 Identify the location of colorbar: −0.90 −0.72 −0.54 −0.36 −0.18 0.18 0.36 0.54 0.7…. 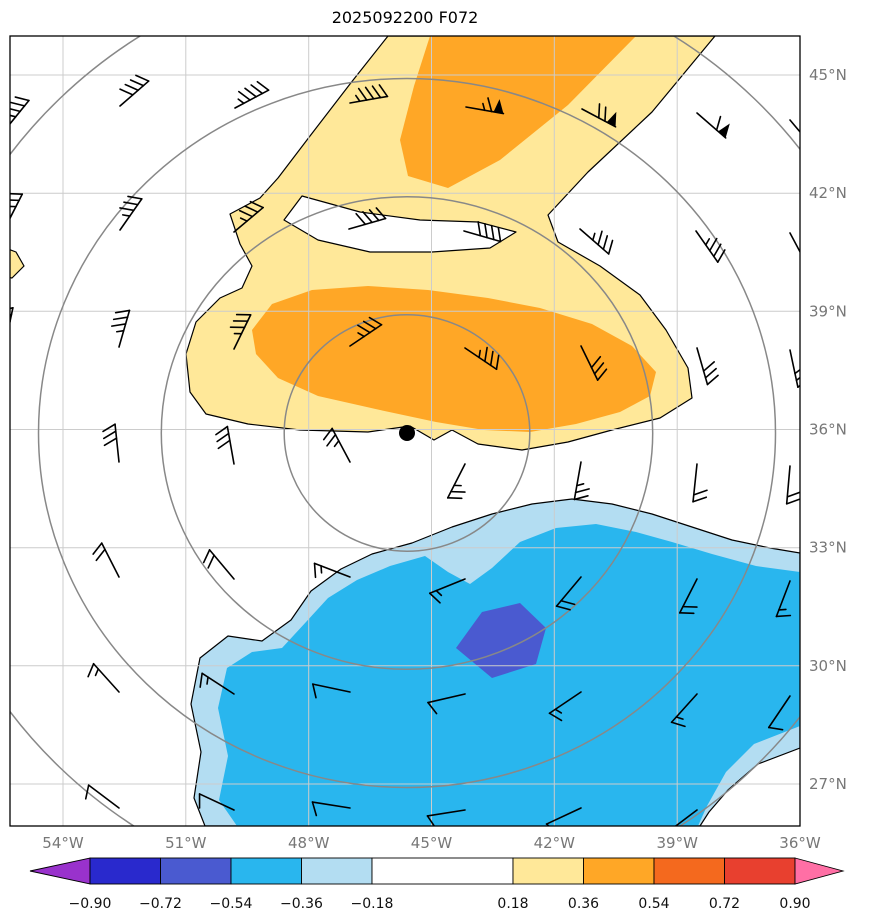
(437, 884).